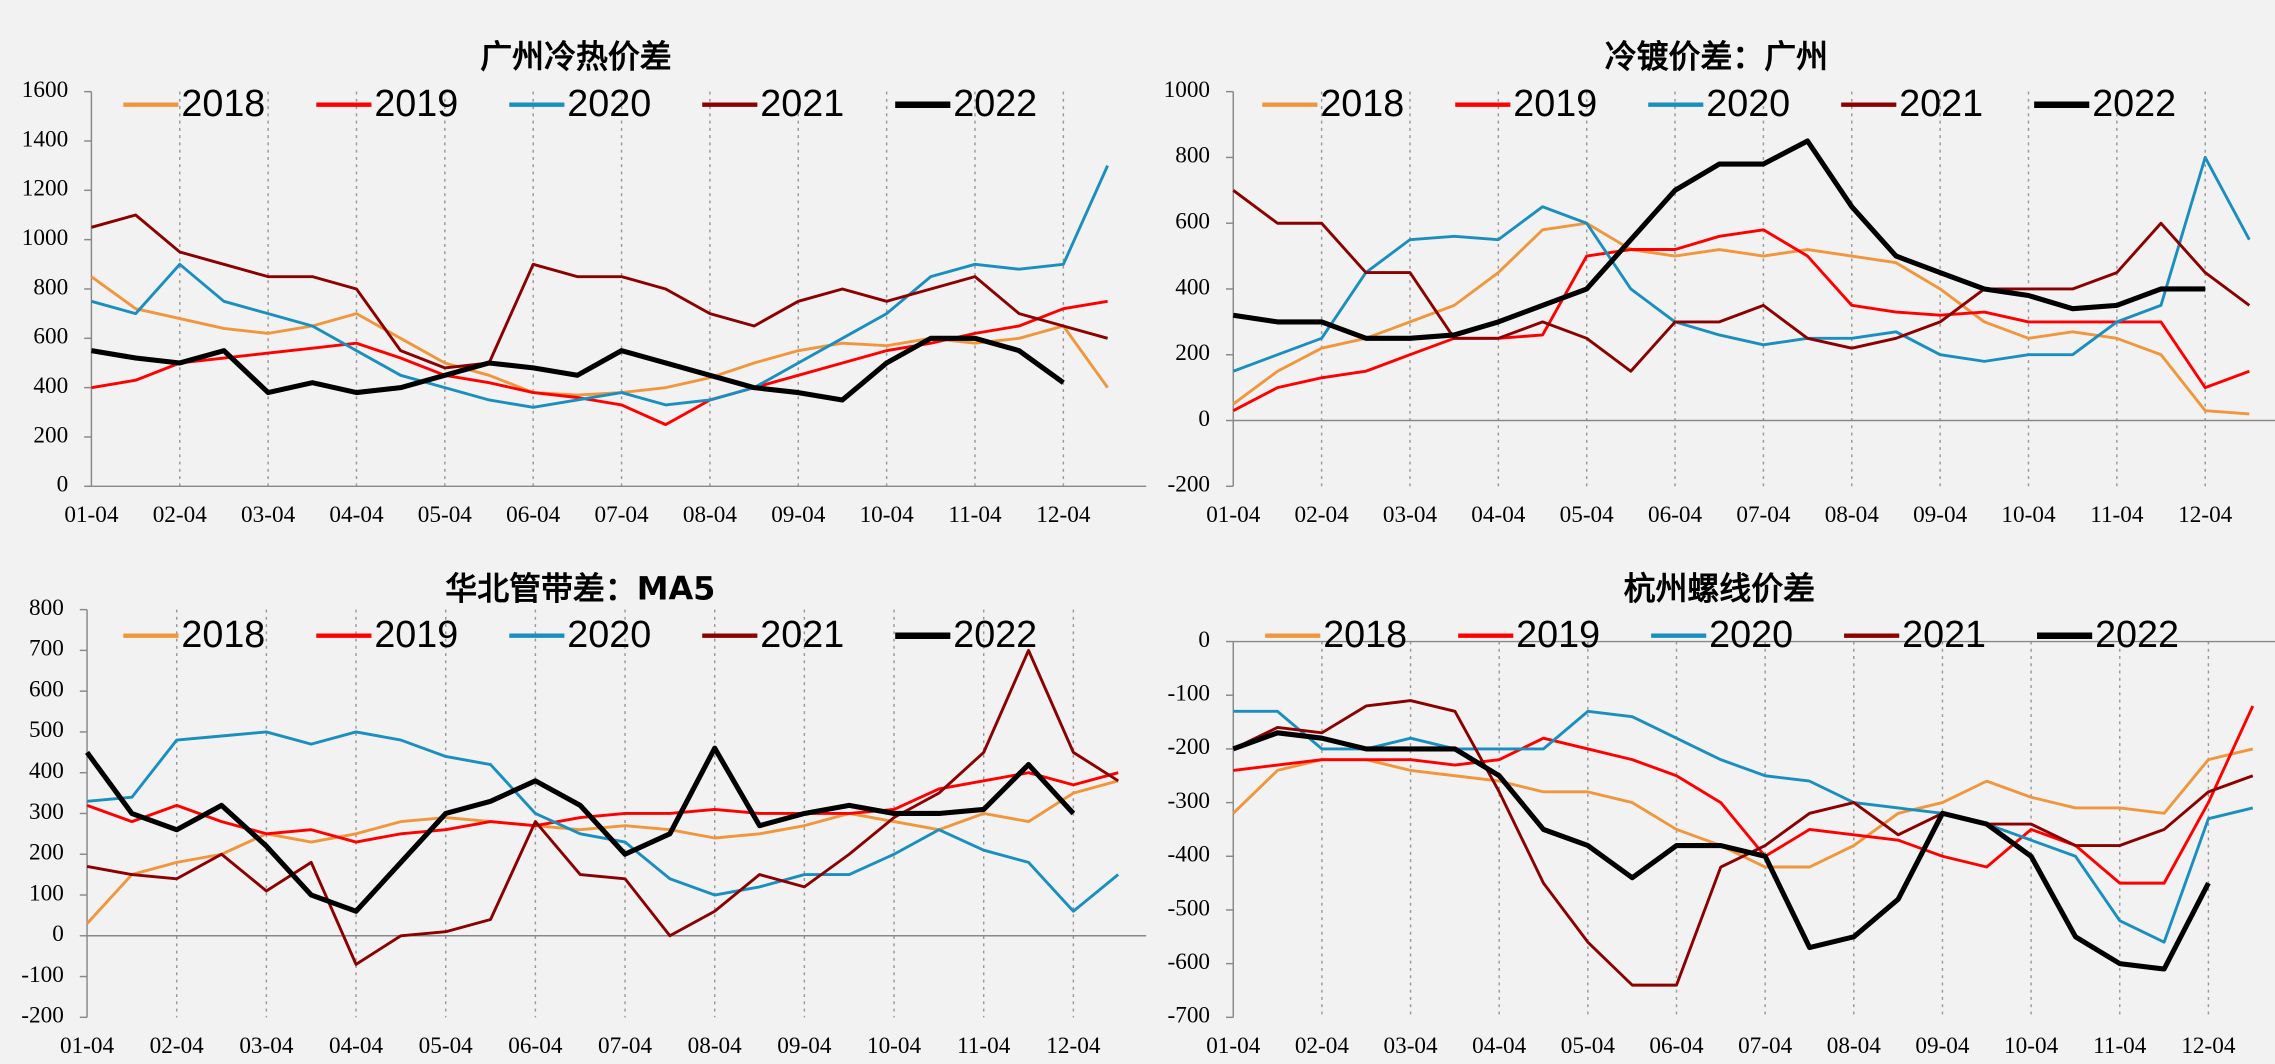 The image size is (2275, 1064). Describe the element at coordinates (1188, 962) in the screenshot. I see `y-tick-label: -600` at that location.